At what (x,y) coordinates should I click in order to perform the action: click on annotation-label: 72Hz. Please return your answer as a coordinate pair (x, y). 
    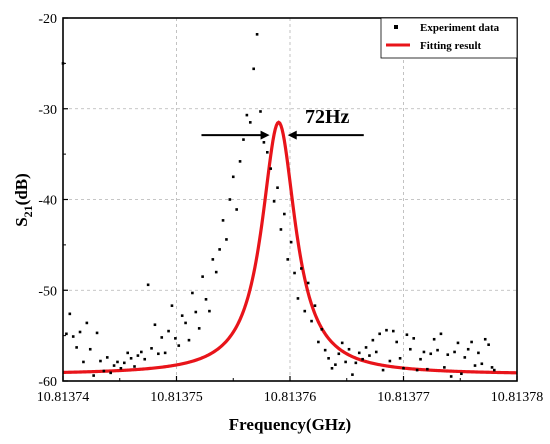
    Looking at the image, I should click on (327, 117).